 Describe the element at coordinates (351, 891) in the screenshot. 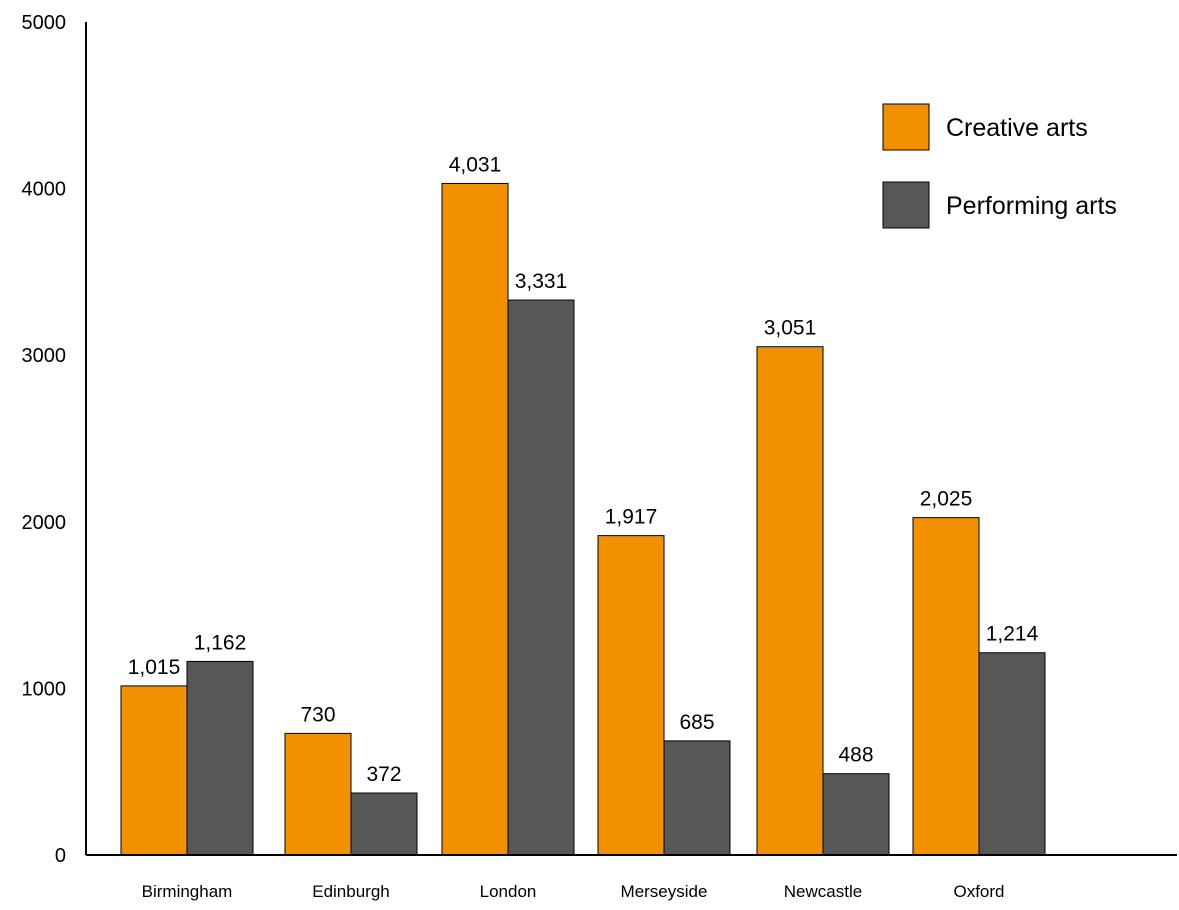

I see `x-tick-label-edinburgh: Edinburgh` at that location.